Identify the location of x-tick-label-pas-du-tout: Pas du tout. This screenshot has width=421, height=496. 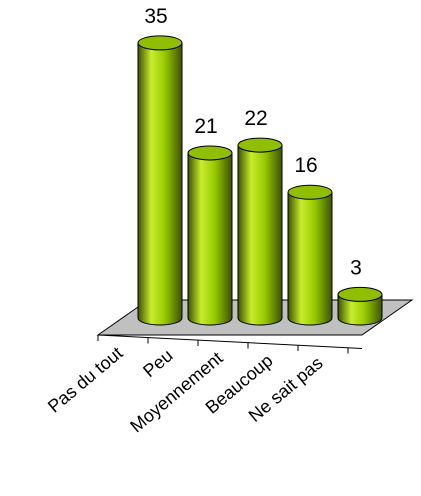
(85, 380).